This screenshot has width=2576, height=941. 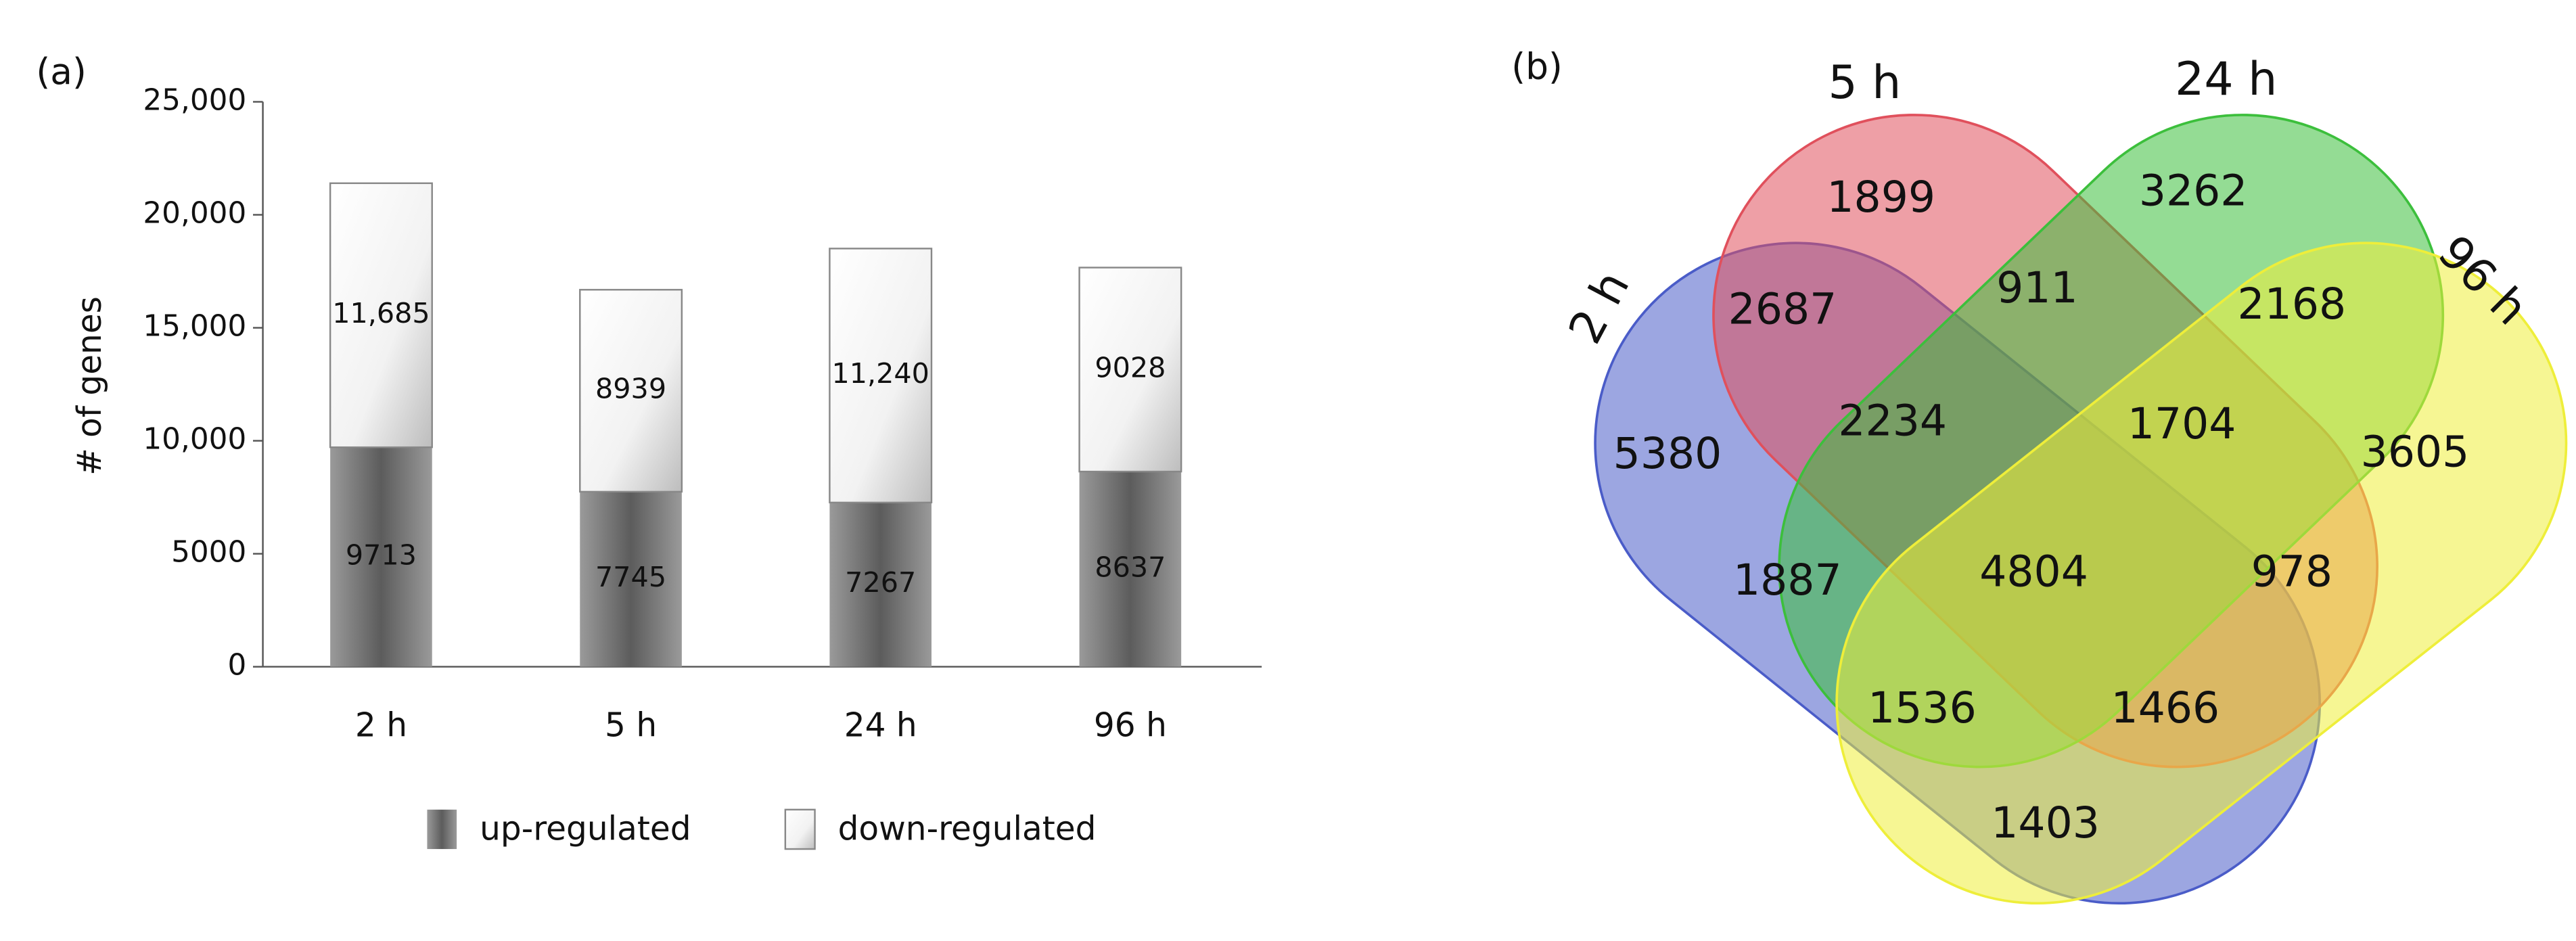 I want to click on region-count: 2687, so click(x=1782, y=308).